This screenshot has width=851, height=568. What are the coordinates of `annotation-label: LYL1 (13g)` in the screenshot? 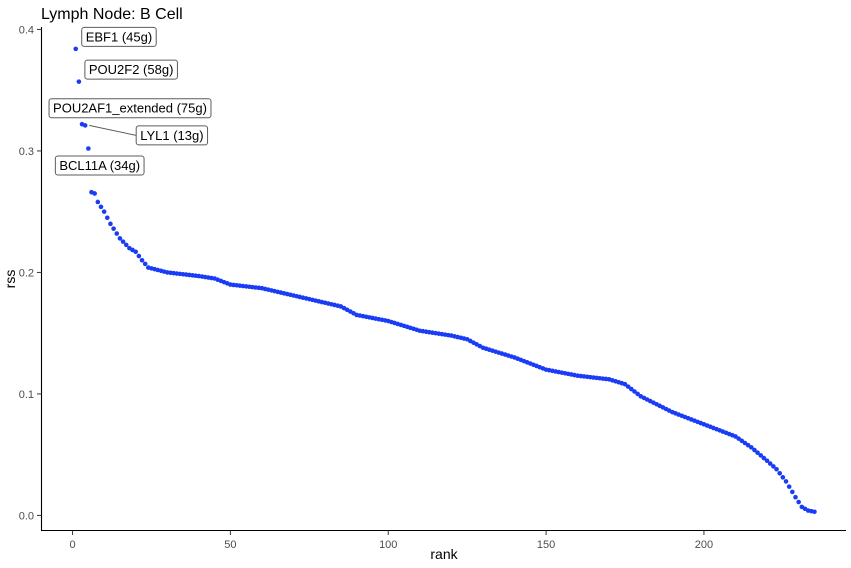 It's located at (149, 135).